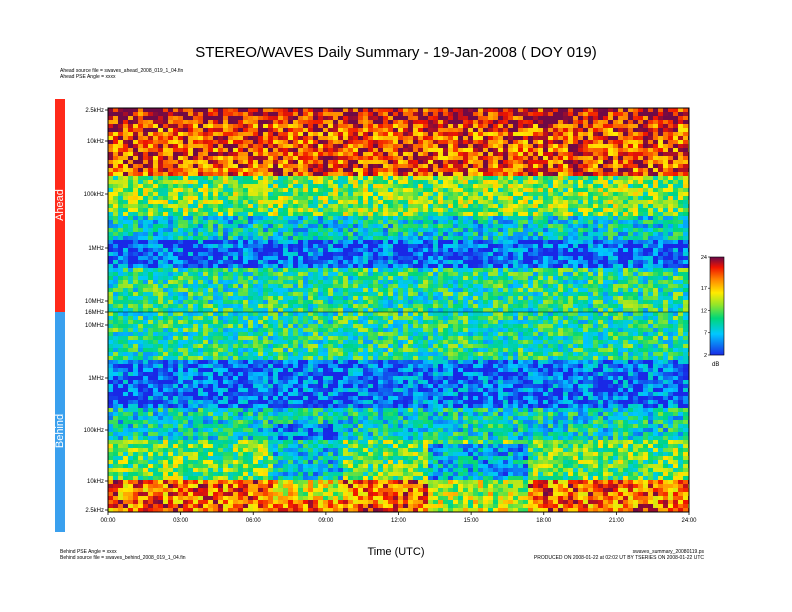 The image size is (792, 612). Describe the element at coordinates (88, 77) in the screenshot. I see `ahead-pse-angle: Ahead PSE Angle = xxxx` at that location.